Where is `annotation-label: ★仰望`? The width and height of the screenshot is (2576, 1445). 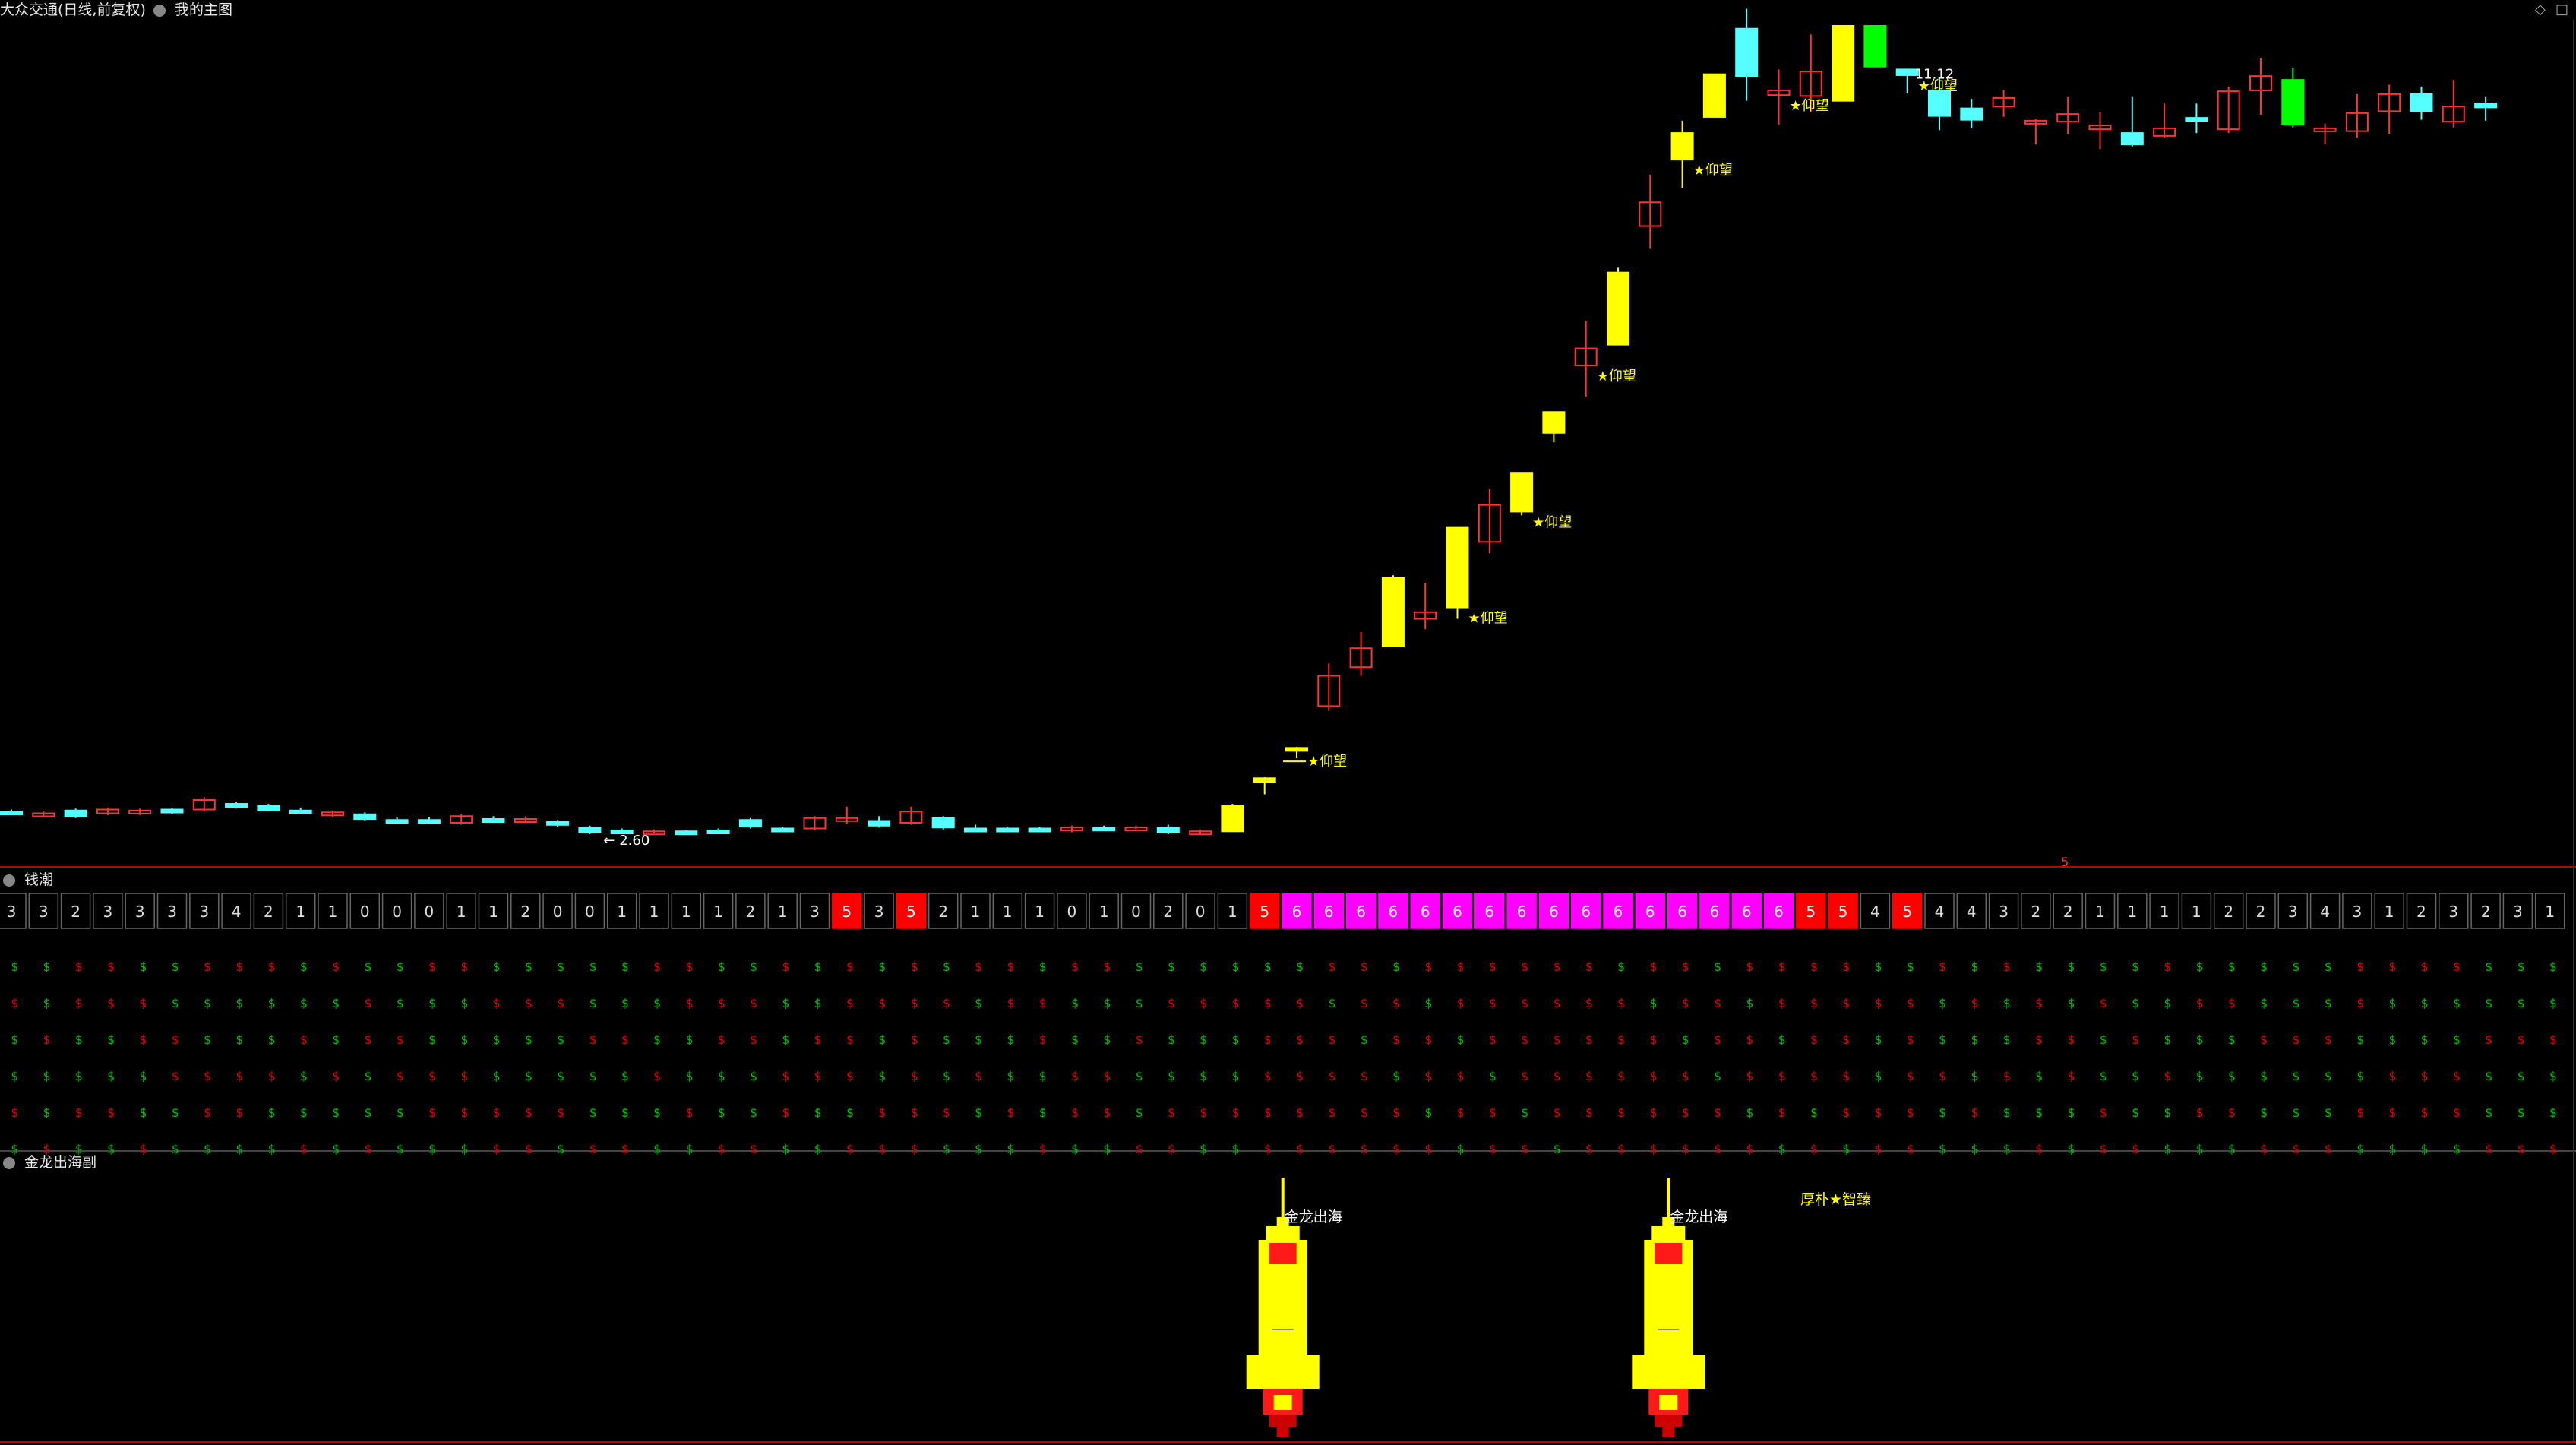
annotation-label: ★仰望 is located at coordinates (1327, 762).